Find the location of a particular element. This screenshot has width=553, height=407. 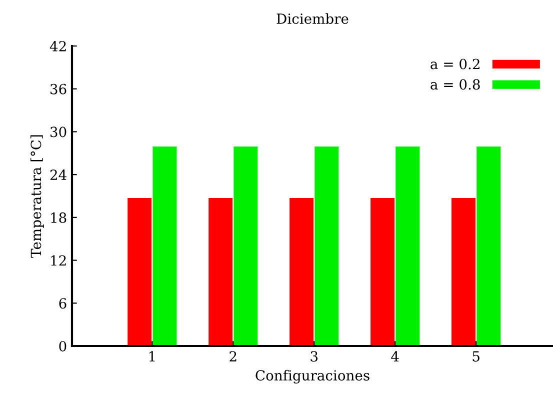

x-tick-label: 1 is located at coordinates (152, 356).